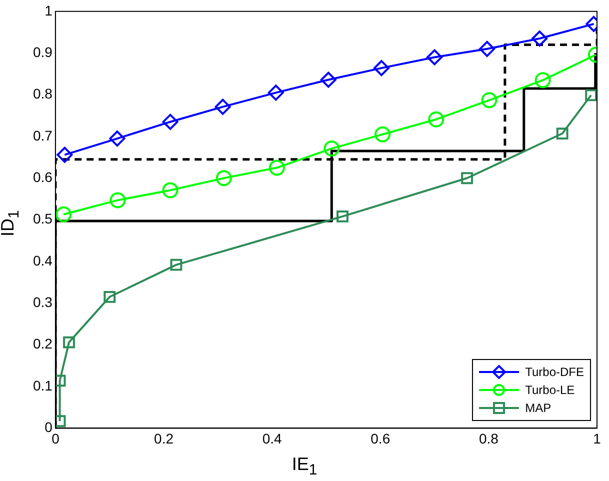 This screenshot has width=609, height=481. Describe the element at coordinates (304, 466) in the screenshot. I see `x-axis-title: IE$_{1}$` at that location.